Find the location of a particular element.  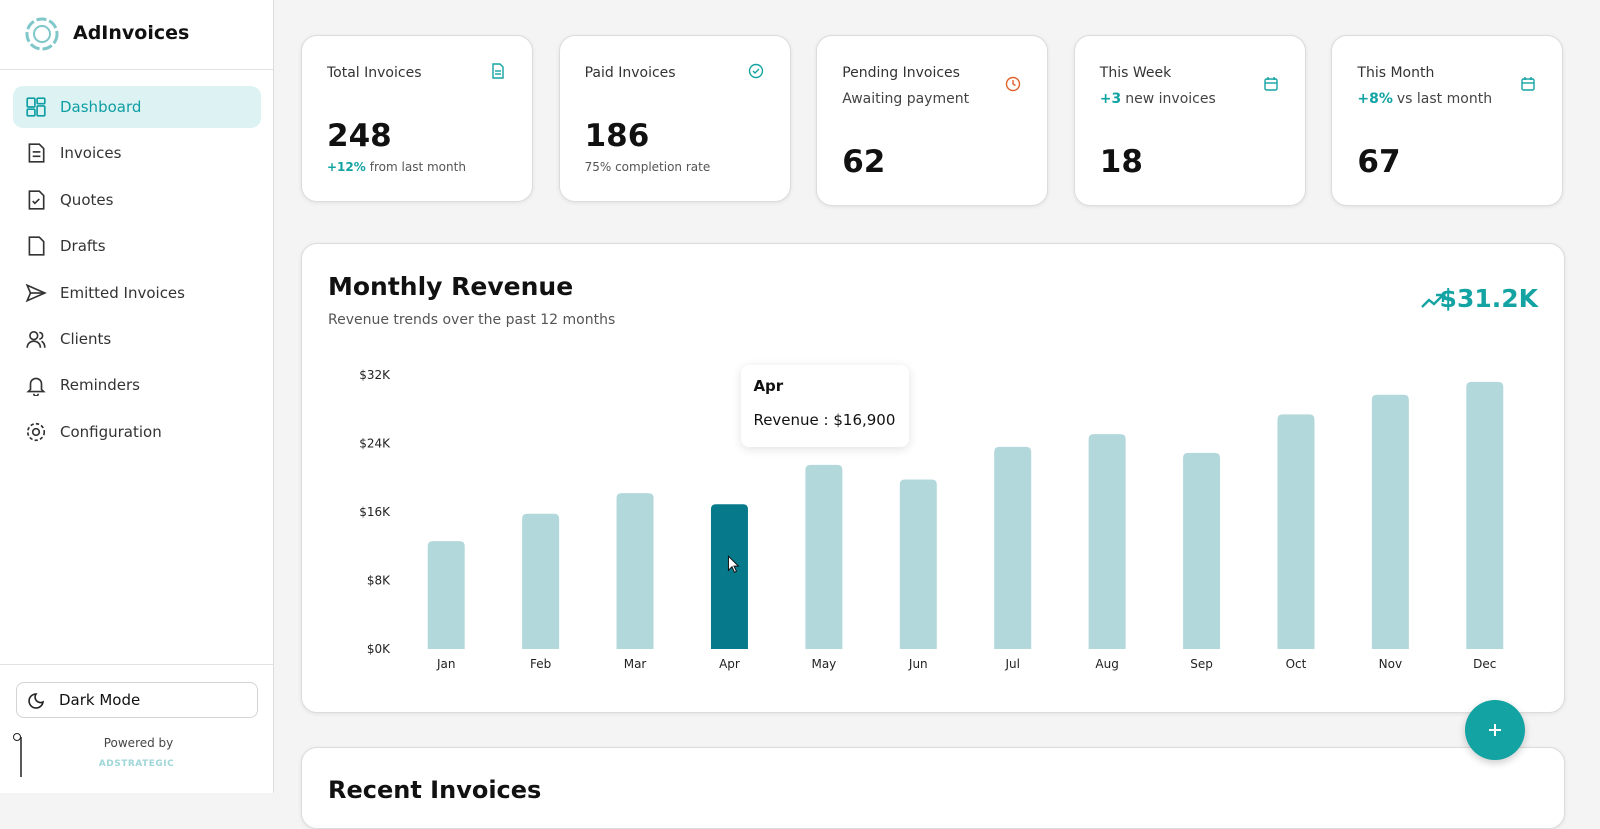

tooltip-title: Apr is located at coordinates (768, 386).